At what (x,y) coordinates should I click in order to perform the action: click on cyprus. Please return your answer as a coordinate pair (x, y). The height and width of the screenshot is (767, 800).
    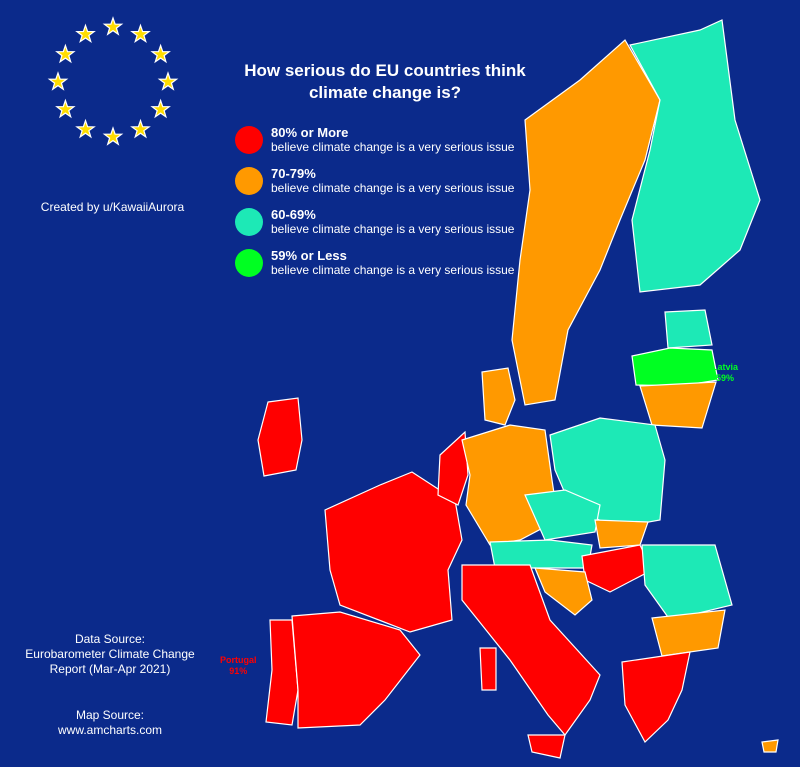
    Looking at the image, I should click on (770, 746).